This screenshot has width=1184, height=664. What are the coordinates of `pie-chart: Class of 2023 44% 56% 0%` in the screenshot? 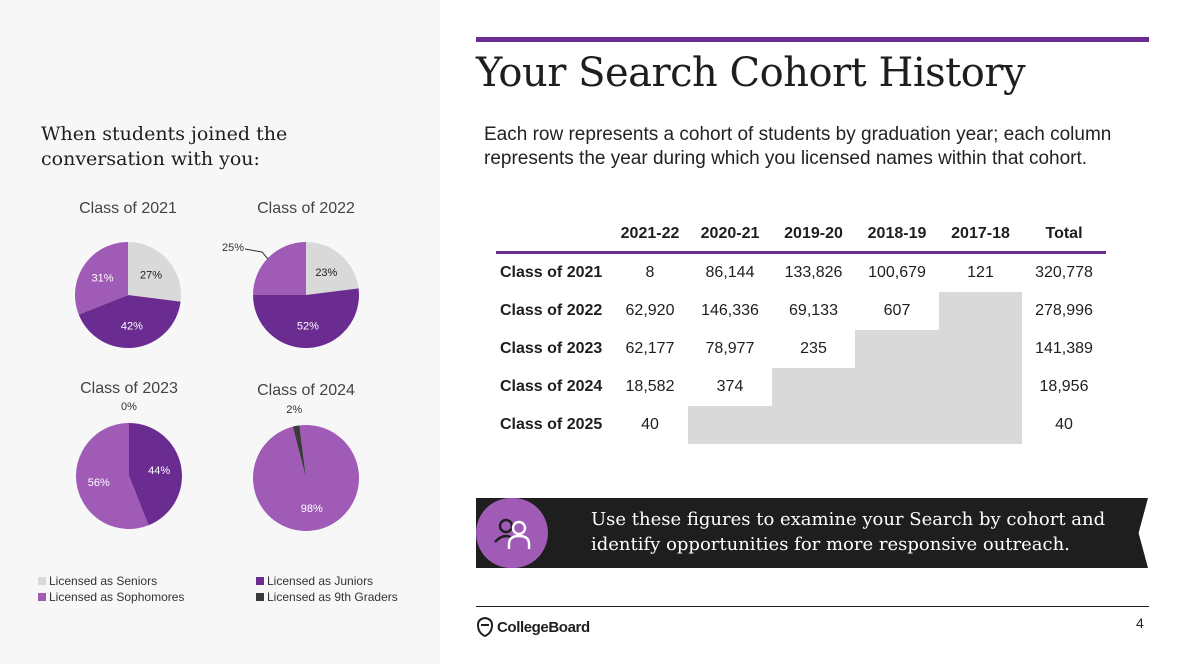 It's located at (129, 454).